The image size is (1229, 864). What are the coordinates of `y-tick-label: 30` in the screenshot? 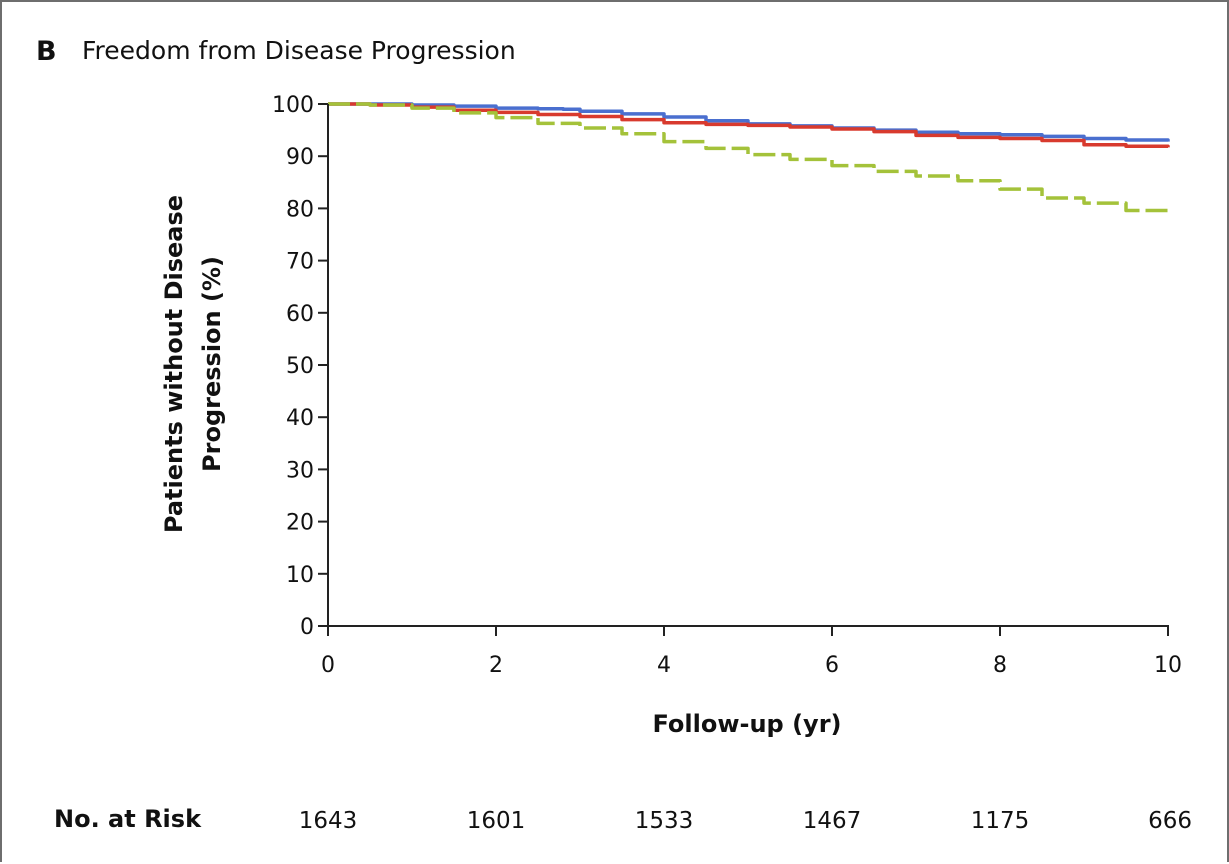 It's located at (300, 470).